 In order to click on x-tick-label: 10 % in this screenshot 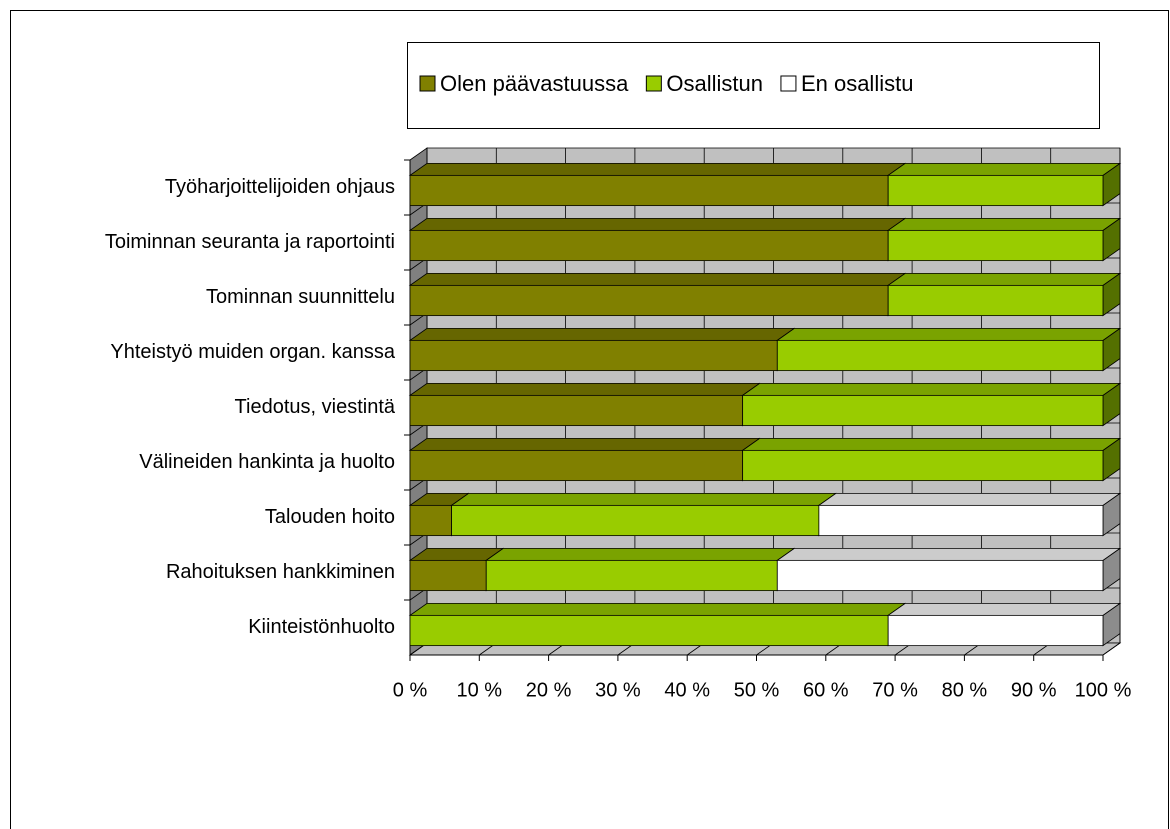, I will do `click(480, 690)`.